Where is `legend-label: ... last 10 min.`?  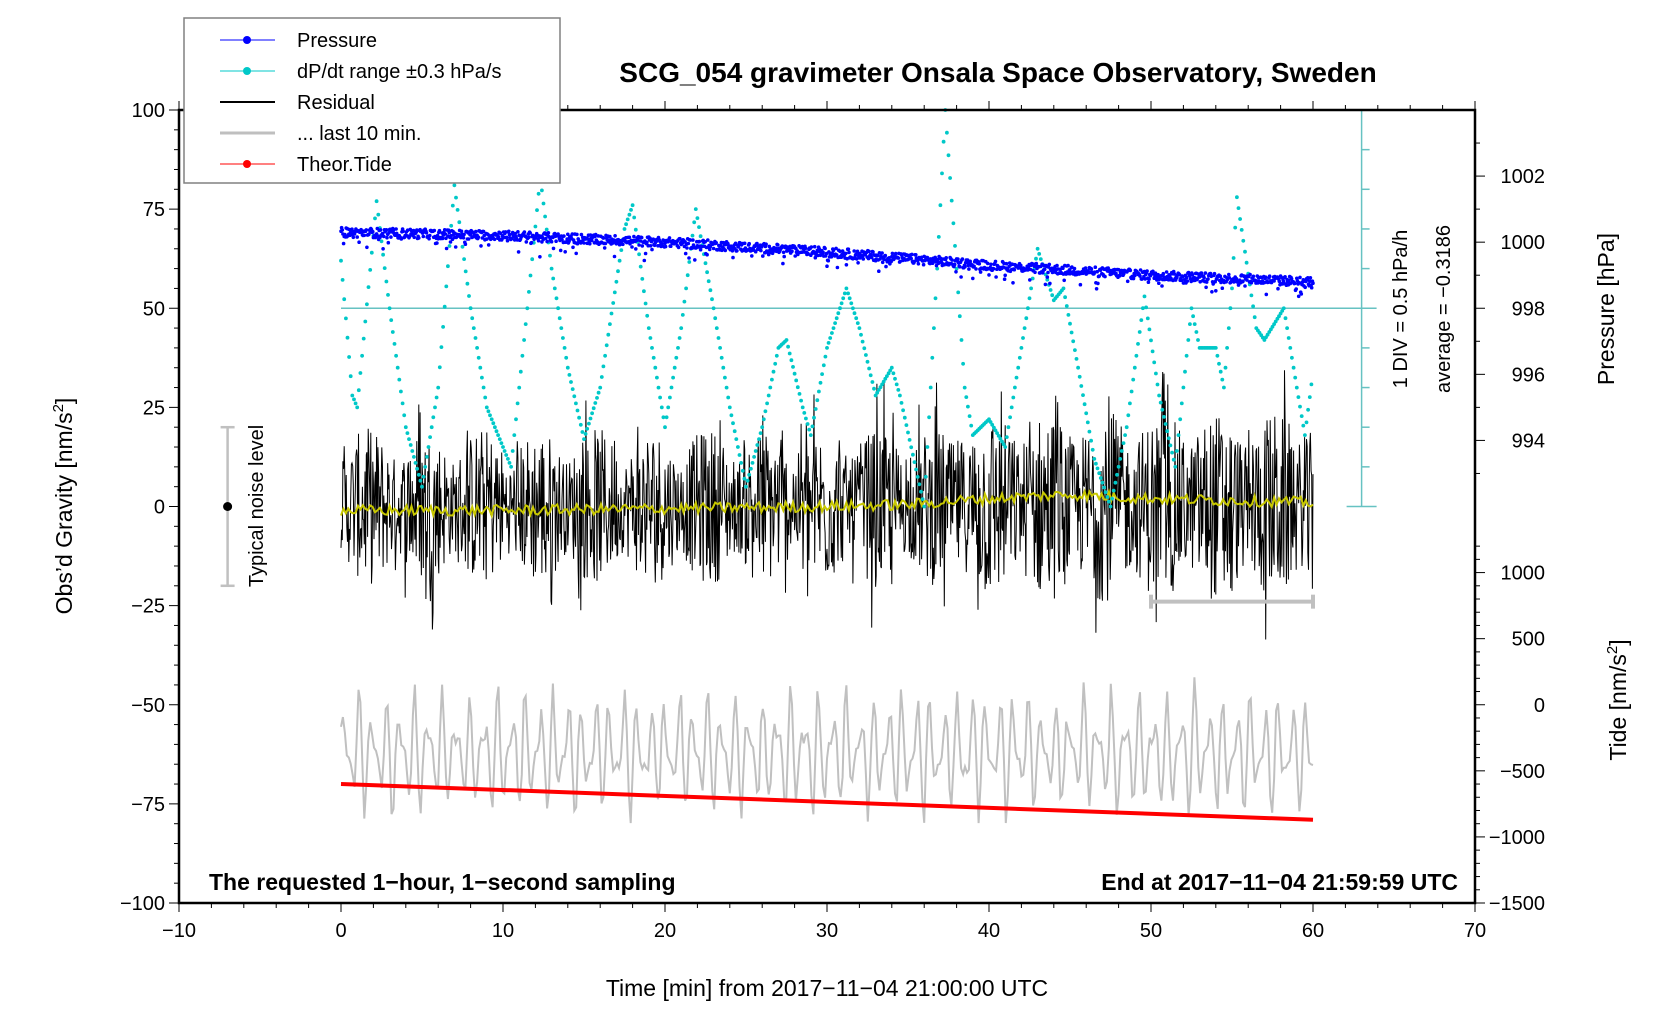
legend-label: ... last 10 min. is located at coordinates (359, 134).